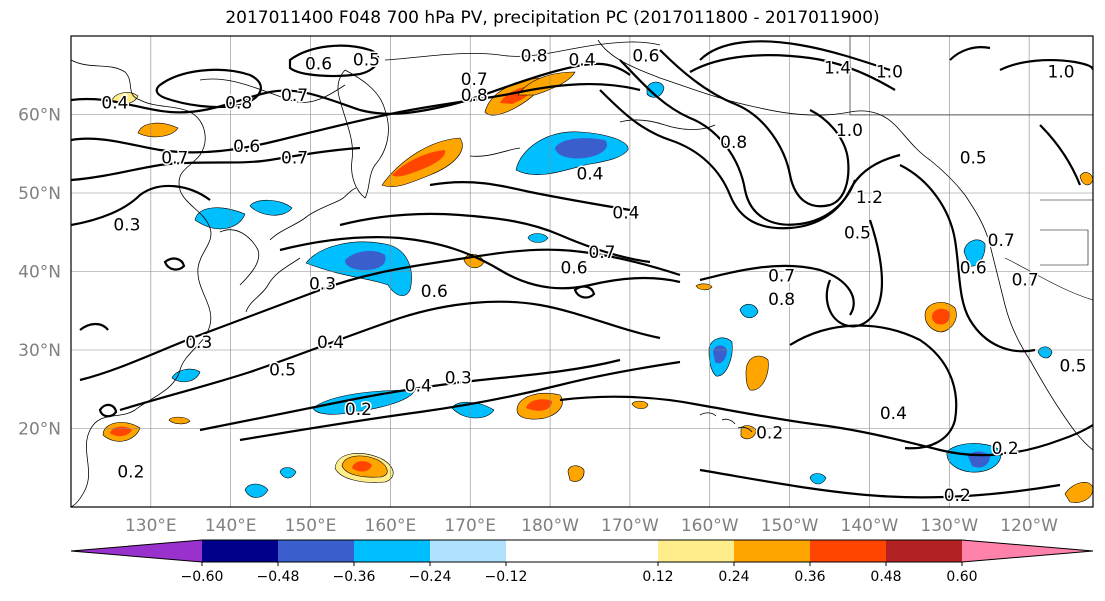  I want to click on latitude-tick-label: 20°N, so click(39, 430).